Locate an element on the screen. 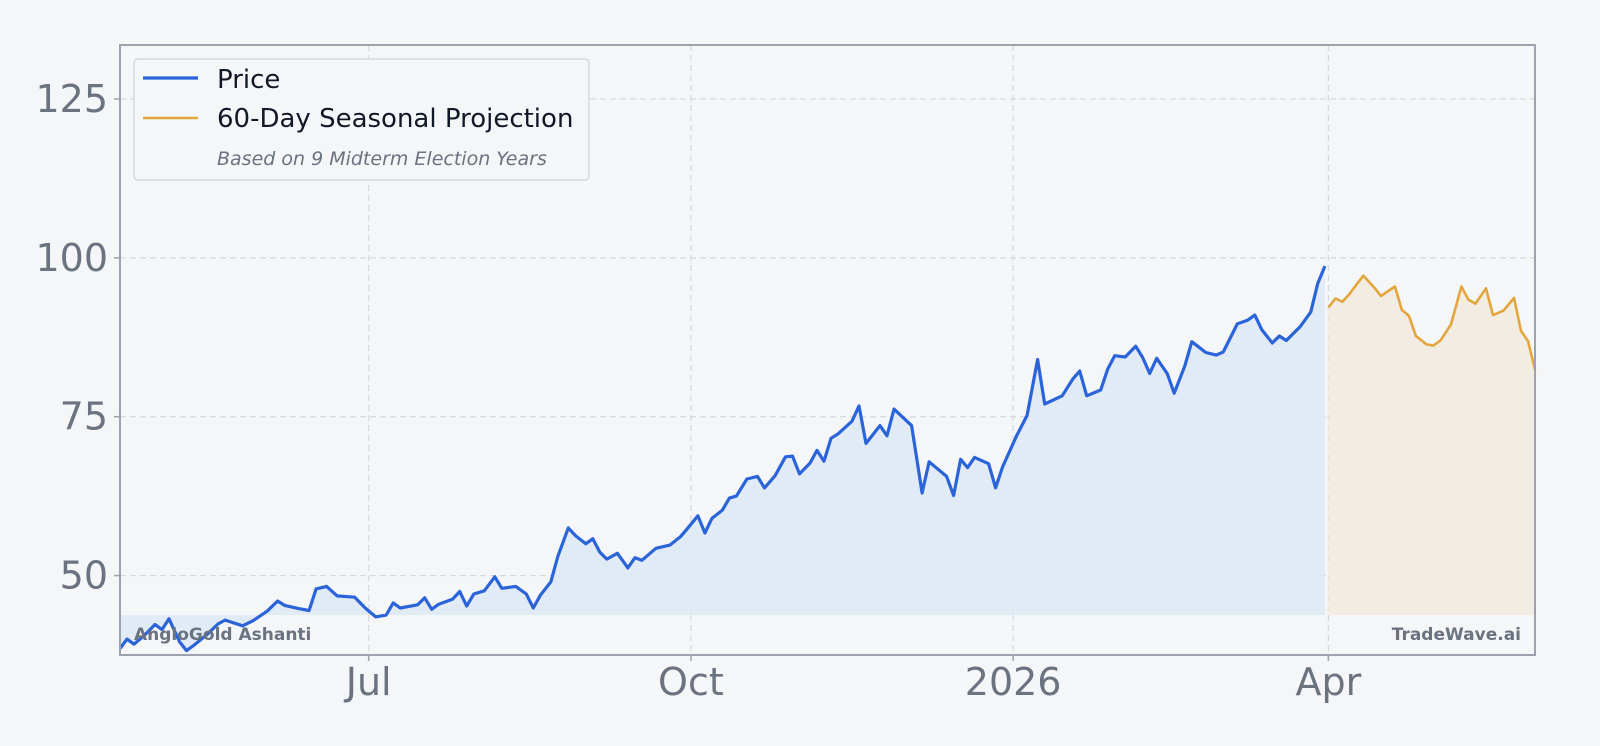  legend-label-projection: 60-Day Seasonal Projection is located at coordinates (395, 119).